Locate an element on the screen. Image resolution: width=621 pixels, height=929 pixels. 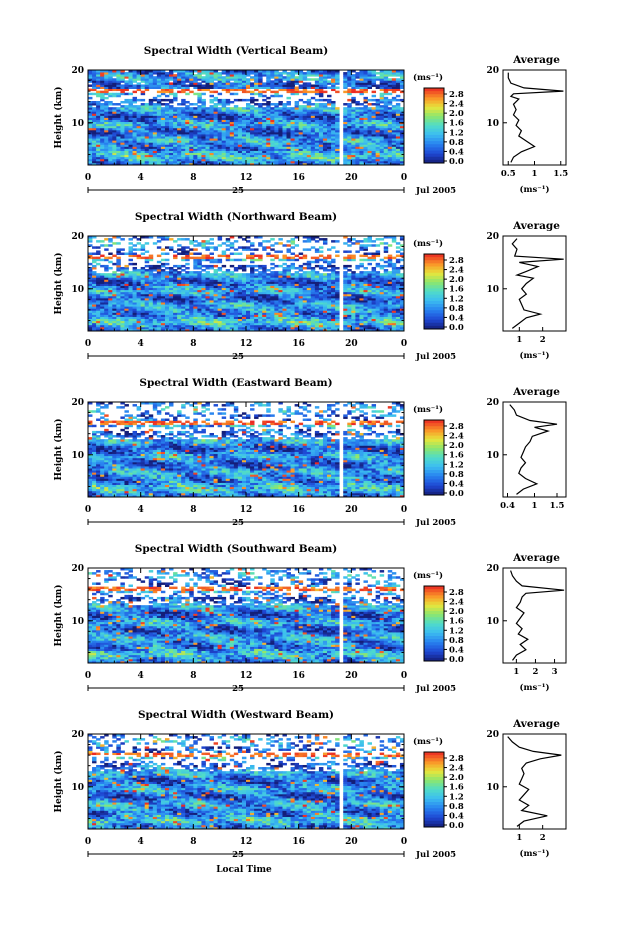
average-x-tick-label: 0.4 is located at coordinates (507, 506).